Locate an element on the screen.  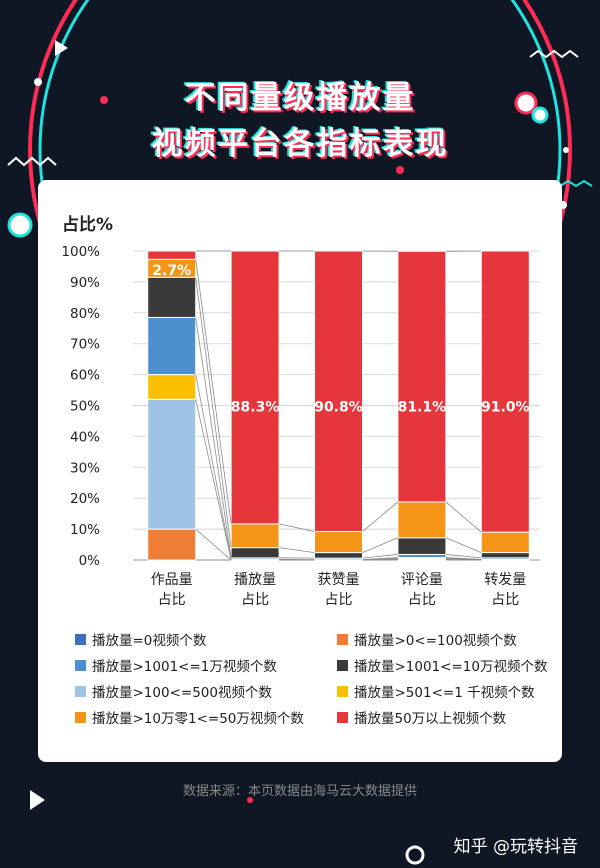
x-tick-label: 播放量 is located at coordinates (255, 580).